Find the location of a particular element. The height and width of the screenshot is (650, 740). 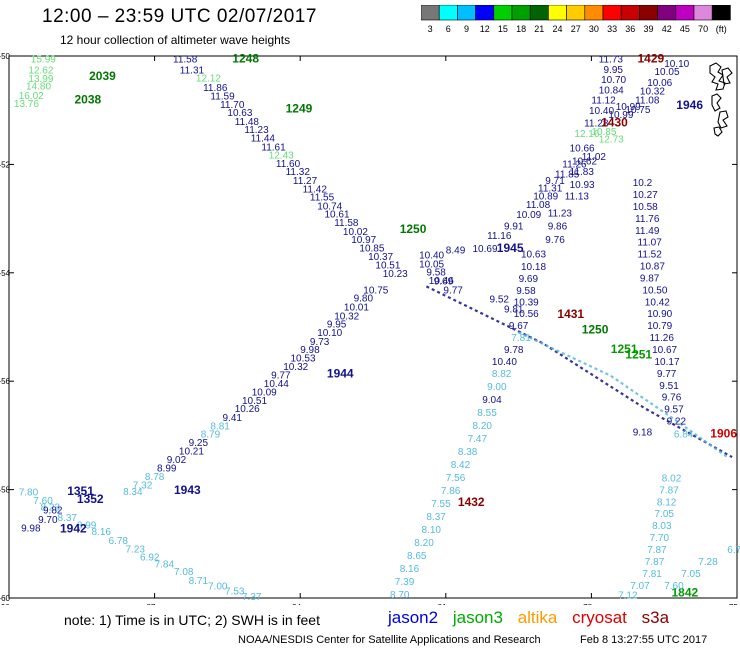

wave-height-value: 16.02 is located at coordinates (31, 96).